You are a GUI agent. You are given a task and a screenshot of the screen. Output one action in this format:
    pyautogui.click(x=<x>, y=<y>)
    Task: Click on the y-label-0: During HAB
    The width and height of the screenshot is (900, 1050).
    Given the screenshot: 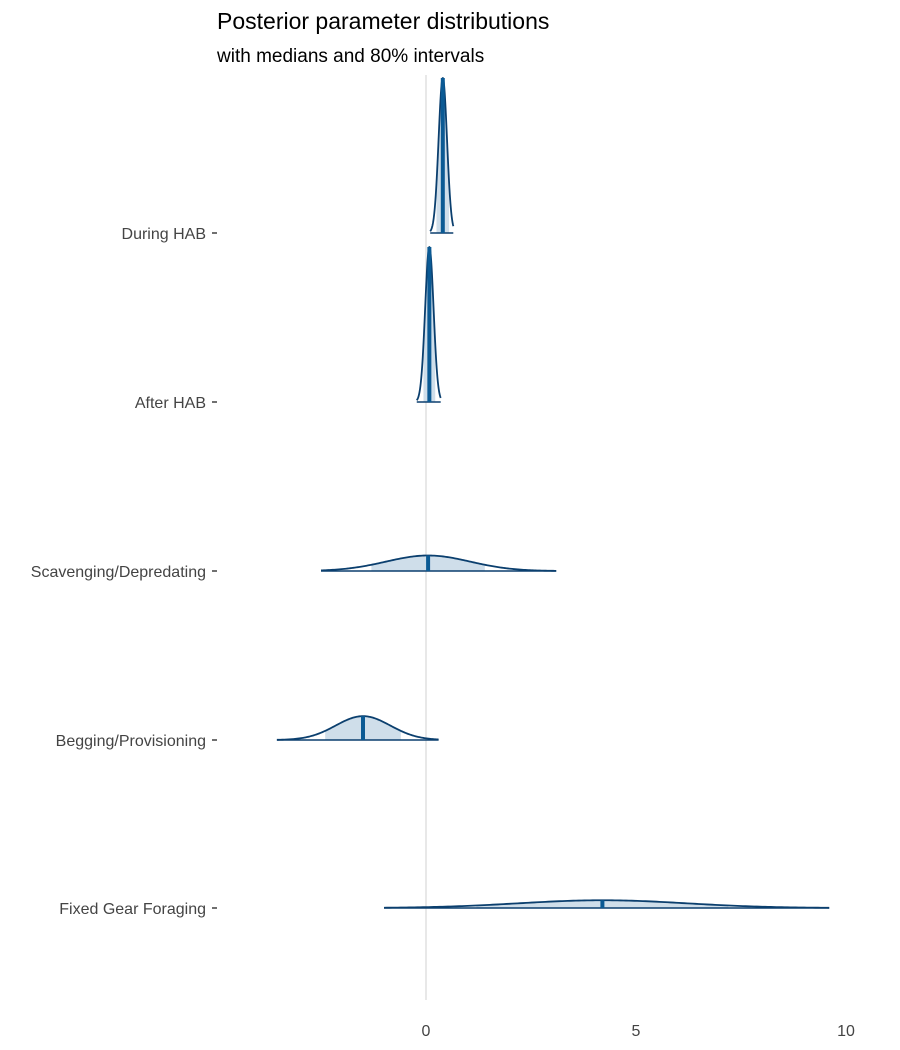 What is the action you would take?
    pyautogui.click(x=164, y=234)
    